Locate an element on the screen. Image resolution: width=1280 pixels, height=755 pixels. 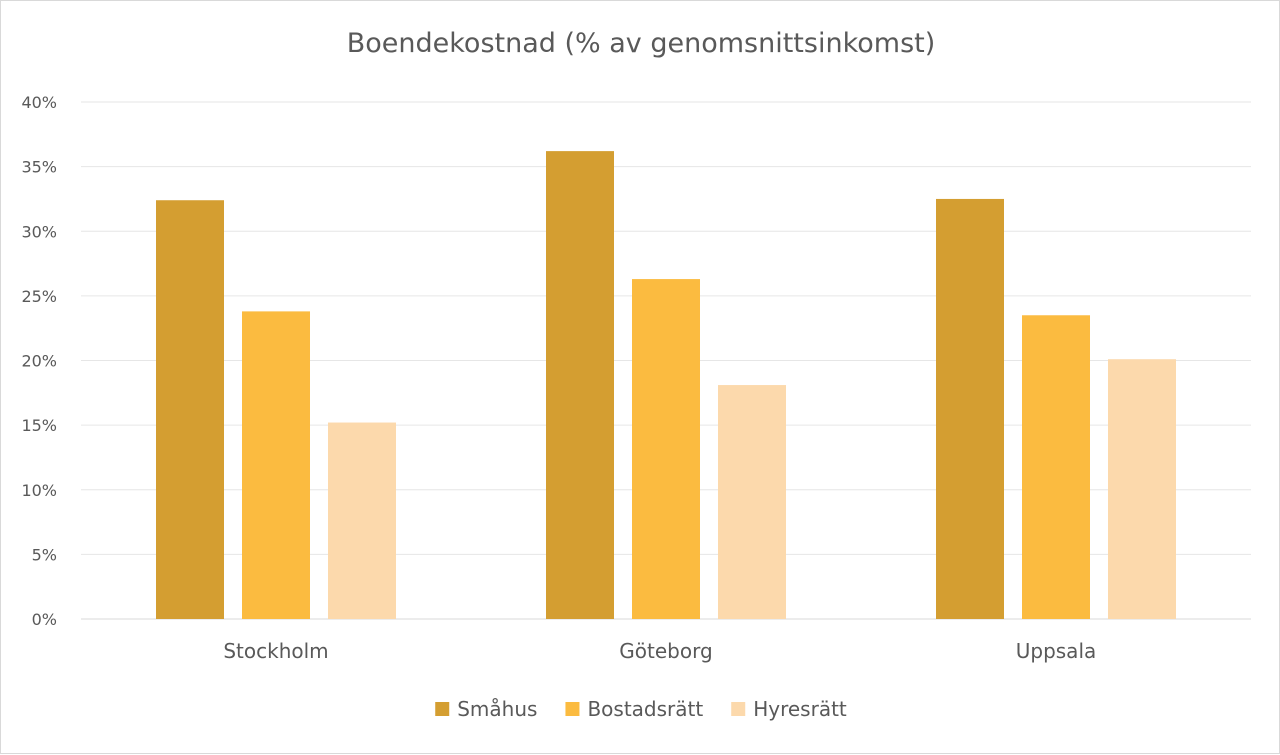
y-tick-label: 35% is located at coordinates (39, 167).